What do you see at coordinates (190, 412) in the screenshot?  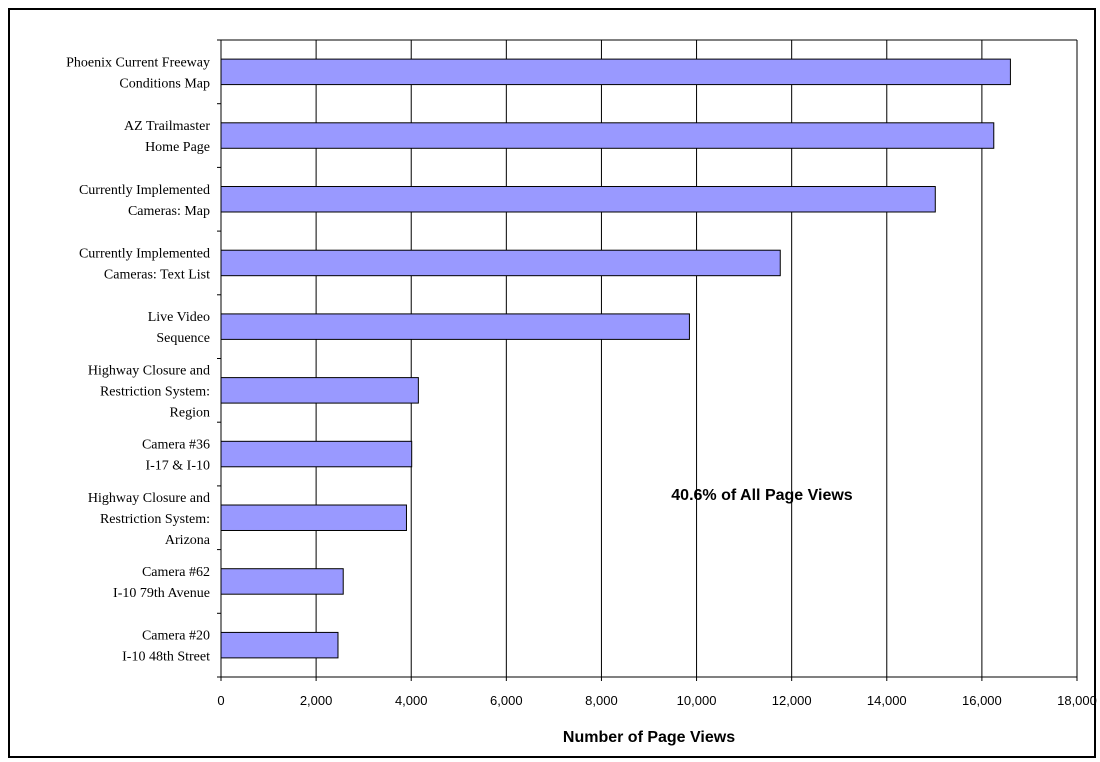 I see `category-label: Region` at bounding box center [190, 412].